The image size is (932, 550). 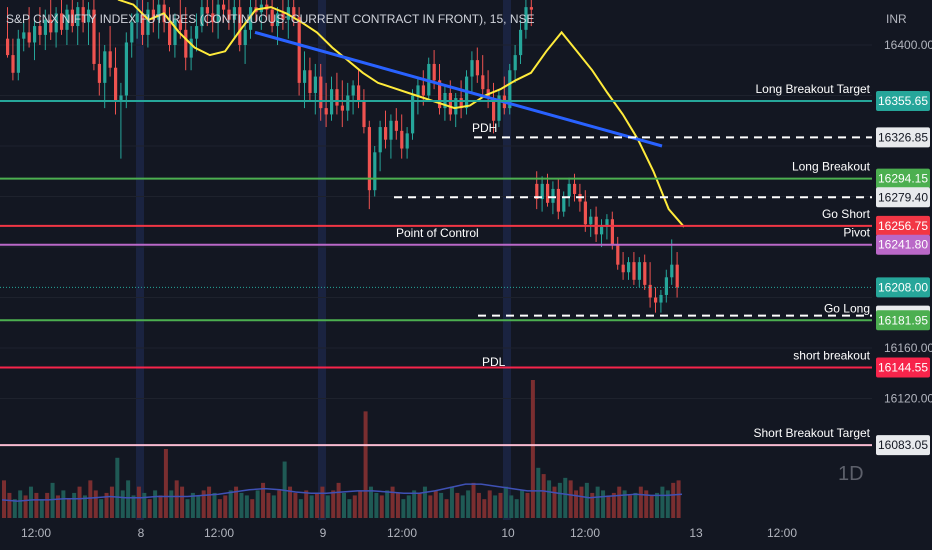 What do you see at coordinates (896, 19) in the screenshot?
I see `currency-label: INR` at bounding box center [896, 19].